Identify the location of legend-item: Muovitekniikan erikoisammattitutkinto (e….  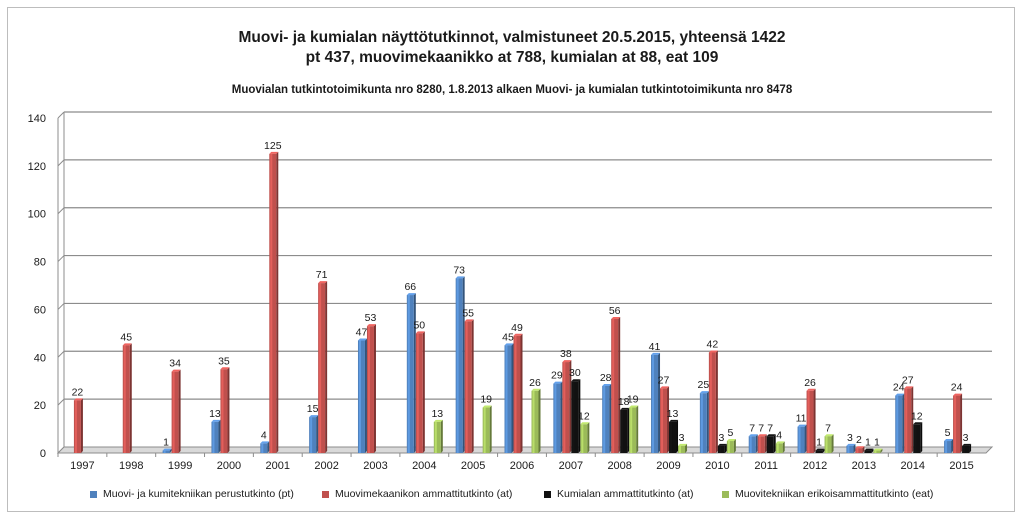
(827, 494).